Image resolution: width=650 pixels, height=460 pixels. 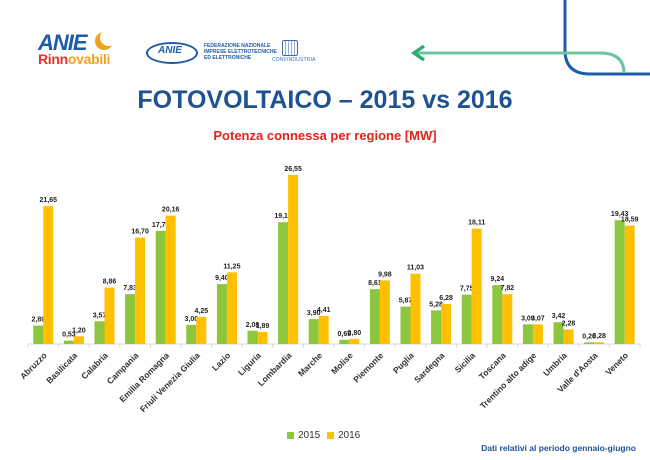 I want to click on data-label-2016: 8,86, so click(x=110, y=282).